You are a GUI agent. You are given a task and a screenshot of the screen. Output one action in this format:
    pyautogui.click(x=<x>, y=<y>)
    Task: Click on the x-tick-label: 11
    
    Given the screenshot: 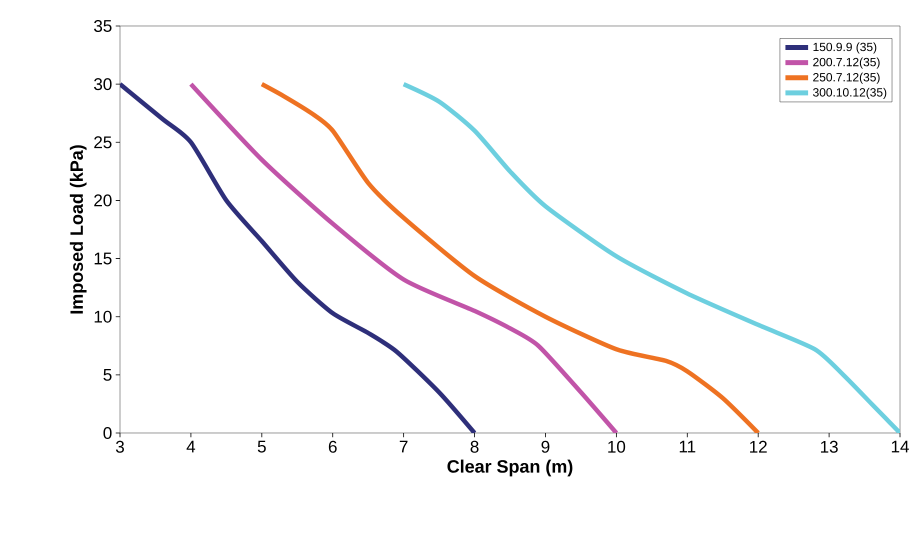 What is the action you would take?
    pyautogui.click(x=688, y=446)
    